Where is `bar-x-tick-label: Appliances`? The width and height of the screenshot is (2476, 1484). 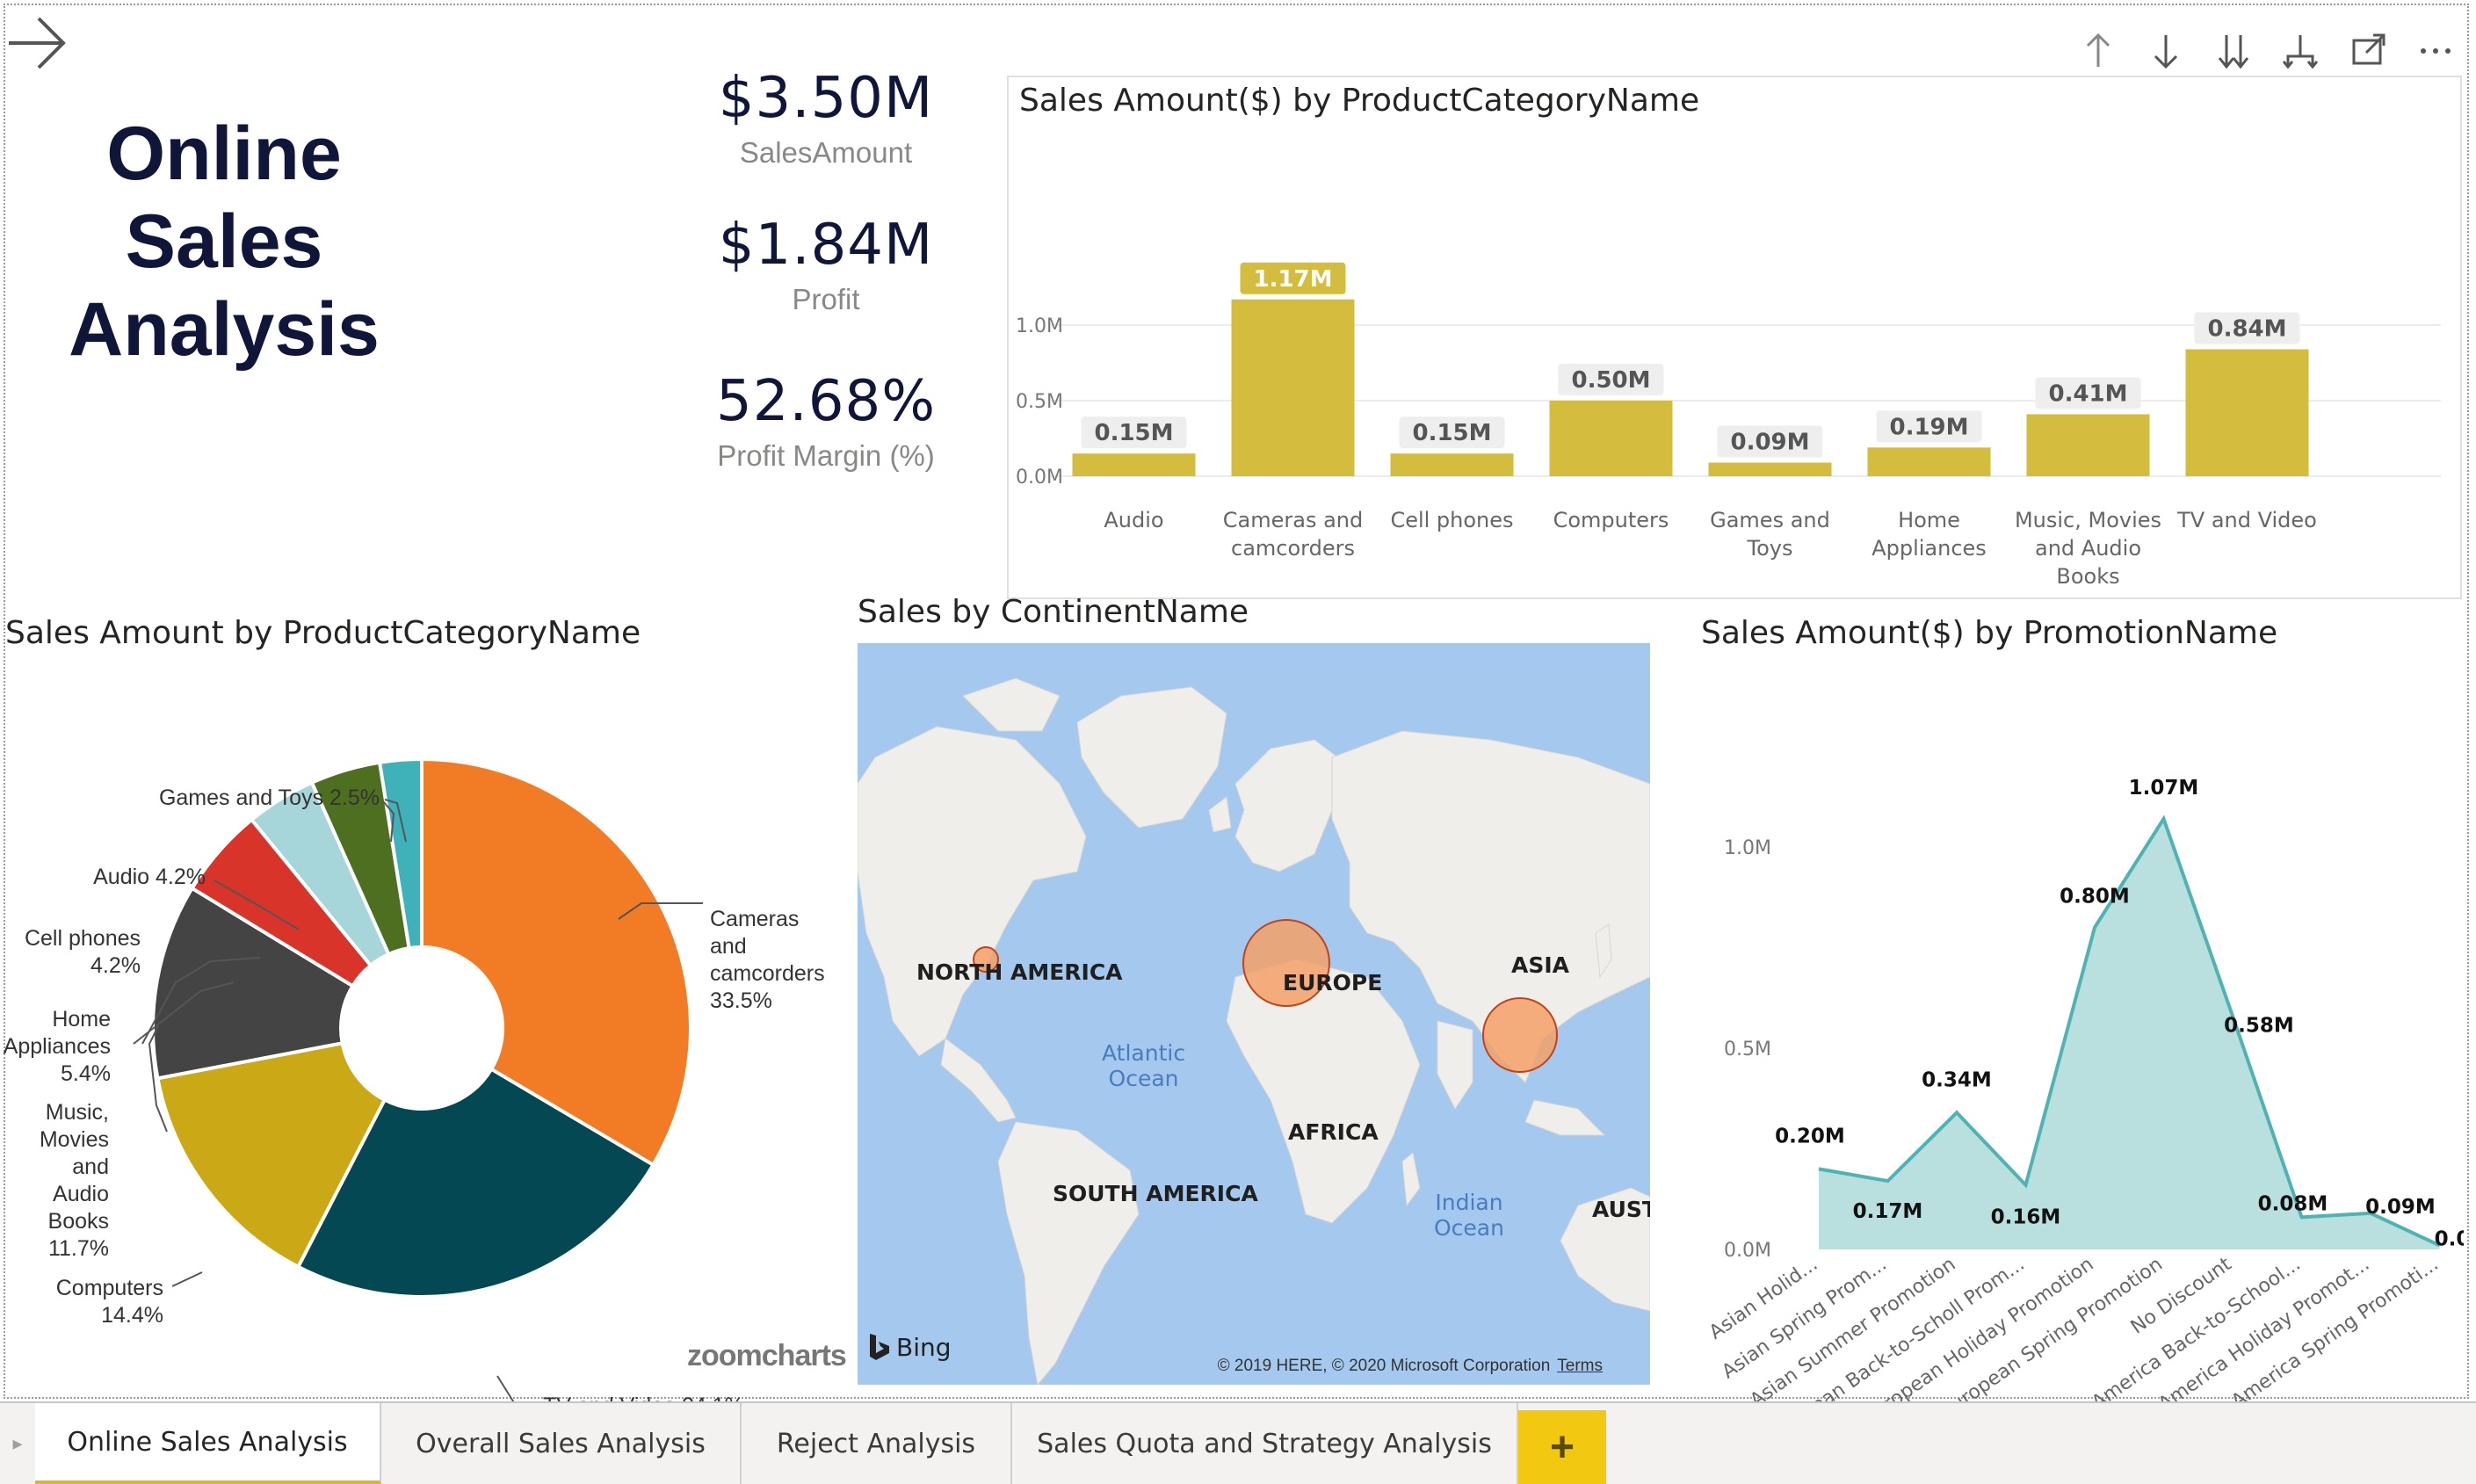 bar-x-tick-label: Appliances is located at coordinates (1929, 548).